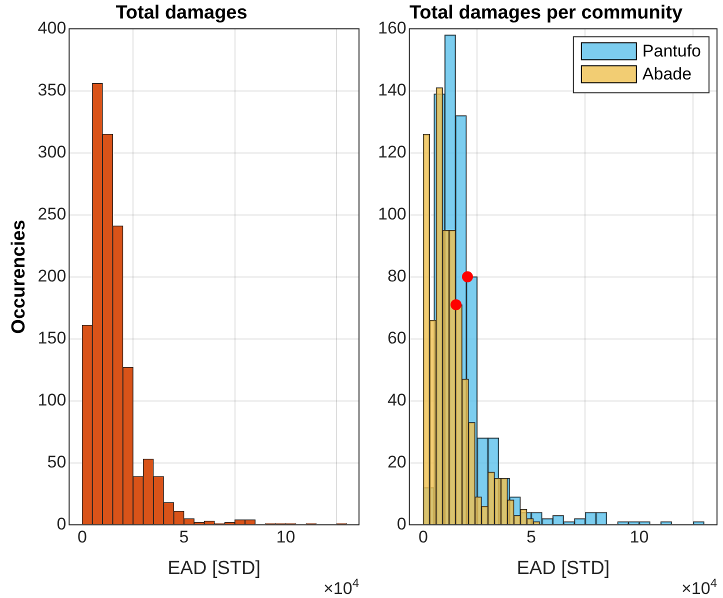 This screenshot has width=723, height=598. What do you see at coordinates (392, 90) in the screenshot?
I see `y-tick-label: 140` at bounding box center [392, 90].